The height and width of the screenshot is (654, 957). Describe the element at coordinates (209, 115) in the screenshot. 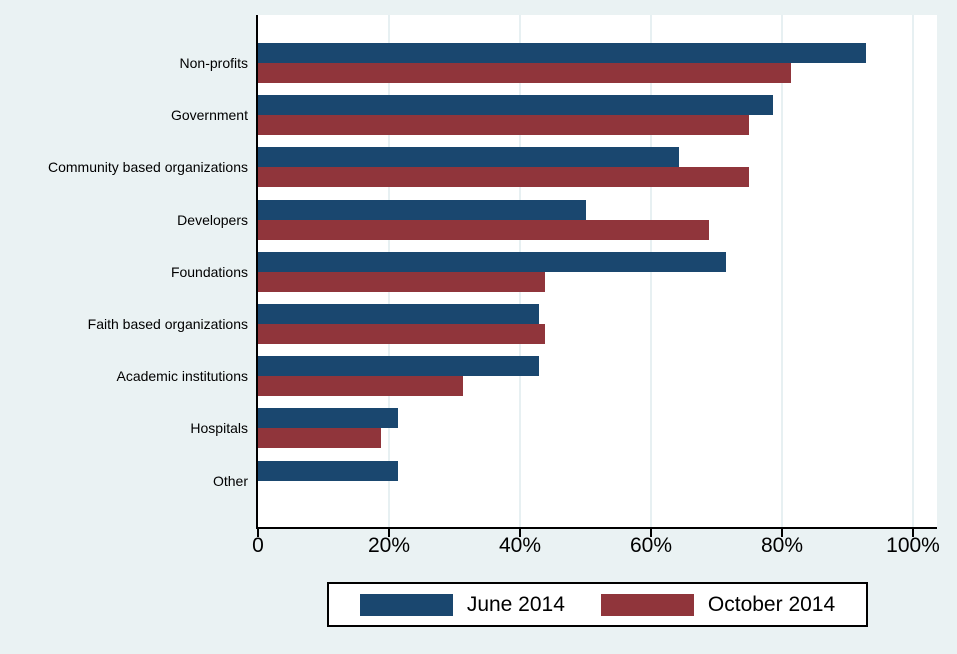

I see `category-label-government: Government` at that location.